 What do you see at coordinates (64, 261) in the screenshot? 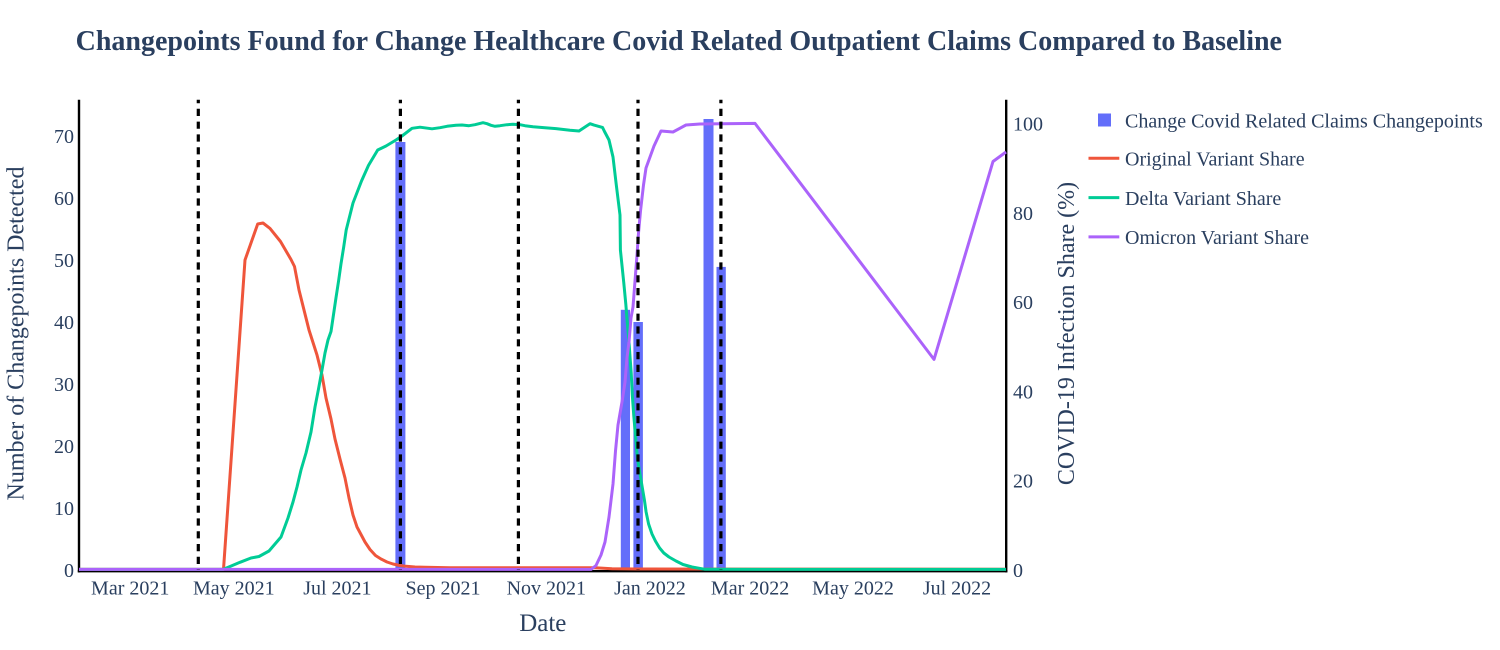
I see `svg-text: 50` at bounding box center [64, 261].